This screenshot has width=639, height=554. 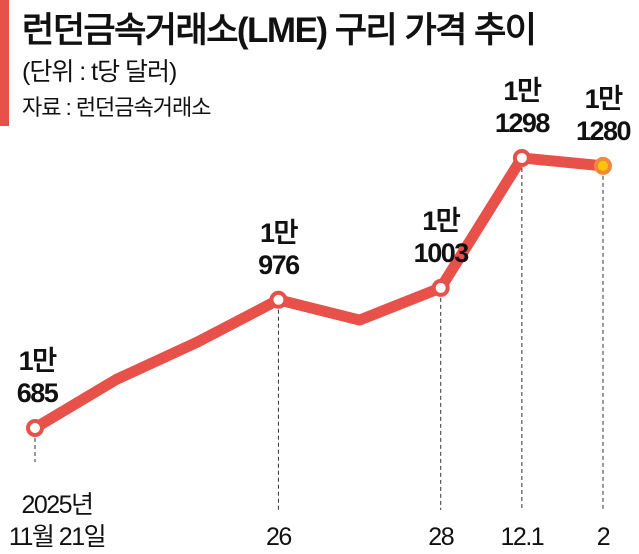 I want to click on x-tick-label: 2025년, so click(x=56, y=505).